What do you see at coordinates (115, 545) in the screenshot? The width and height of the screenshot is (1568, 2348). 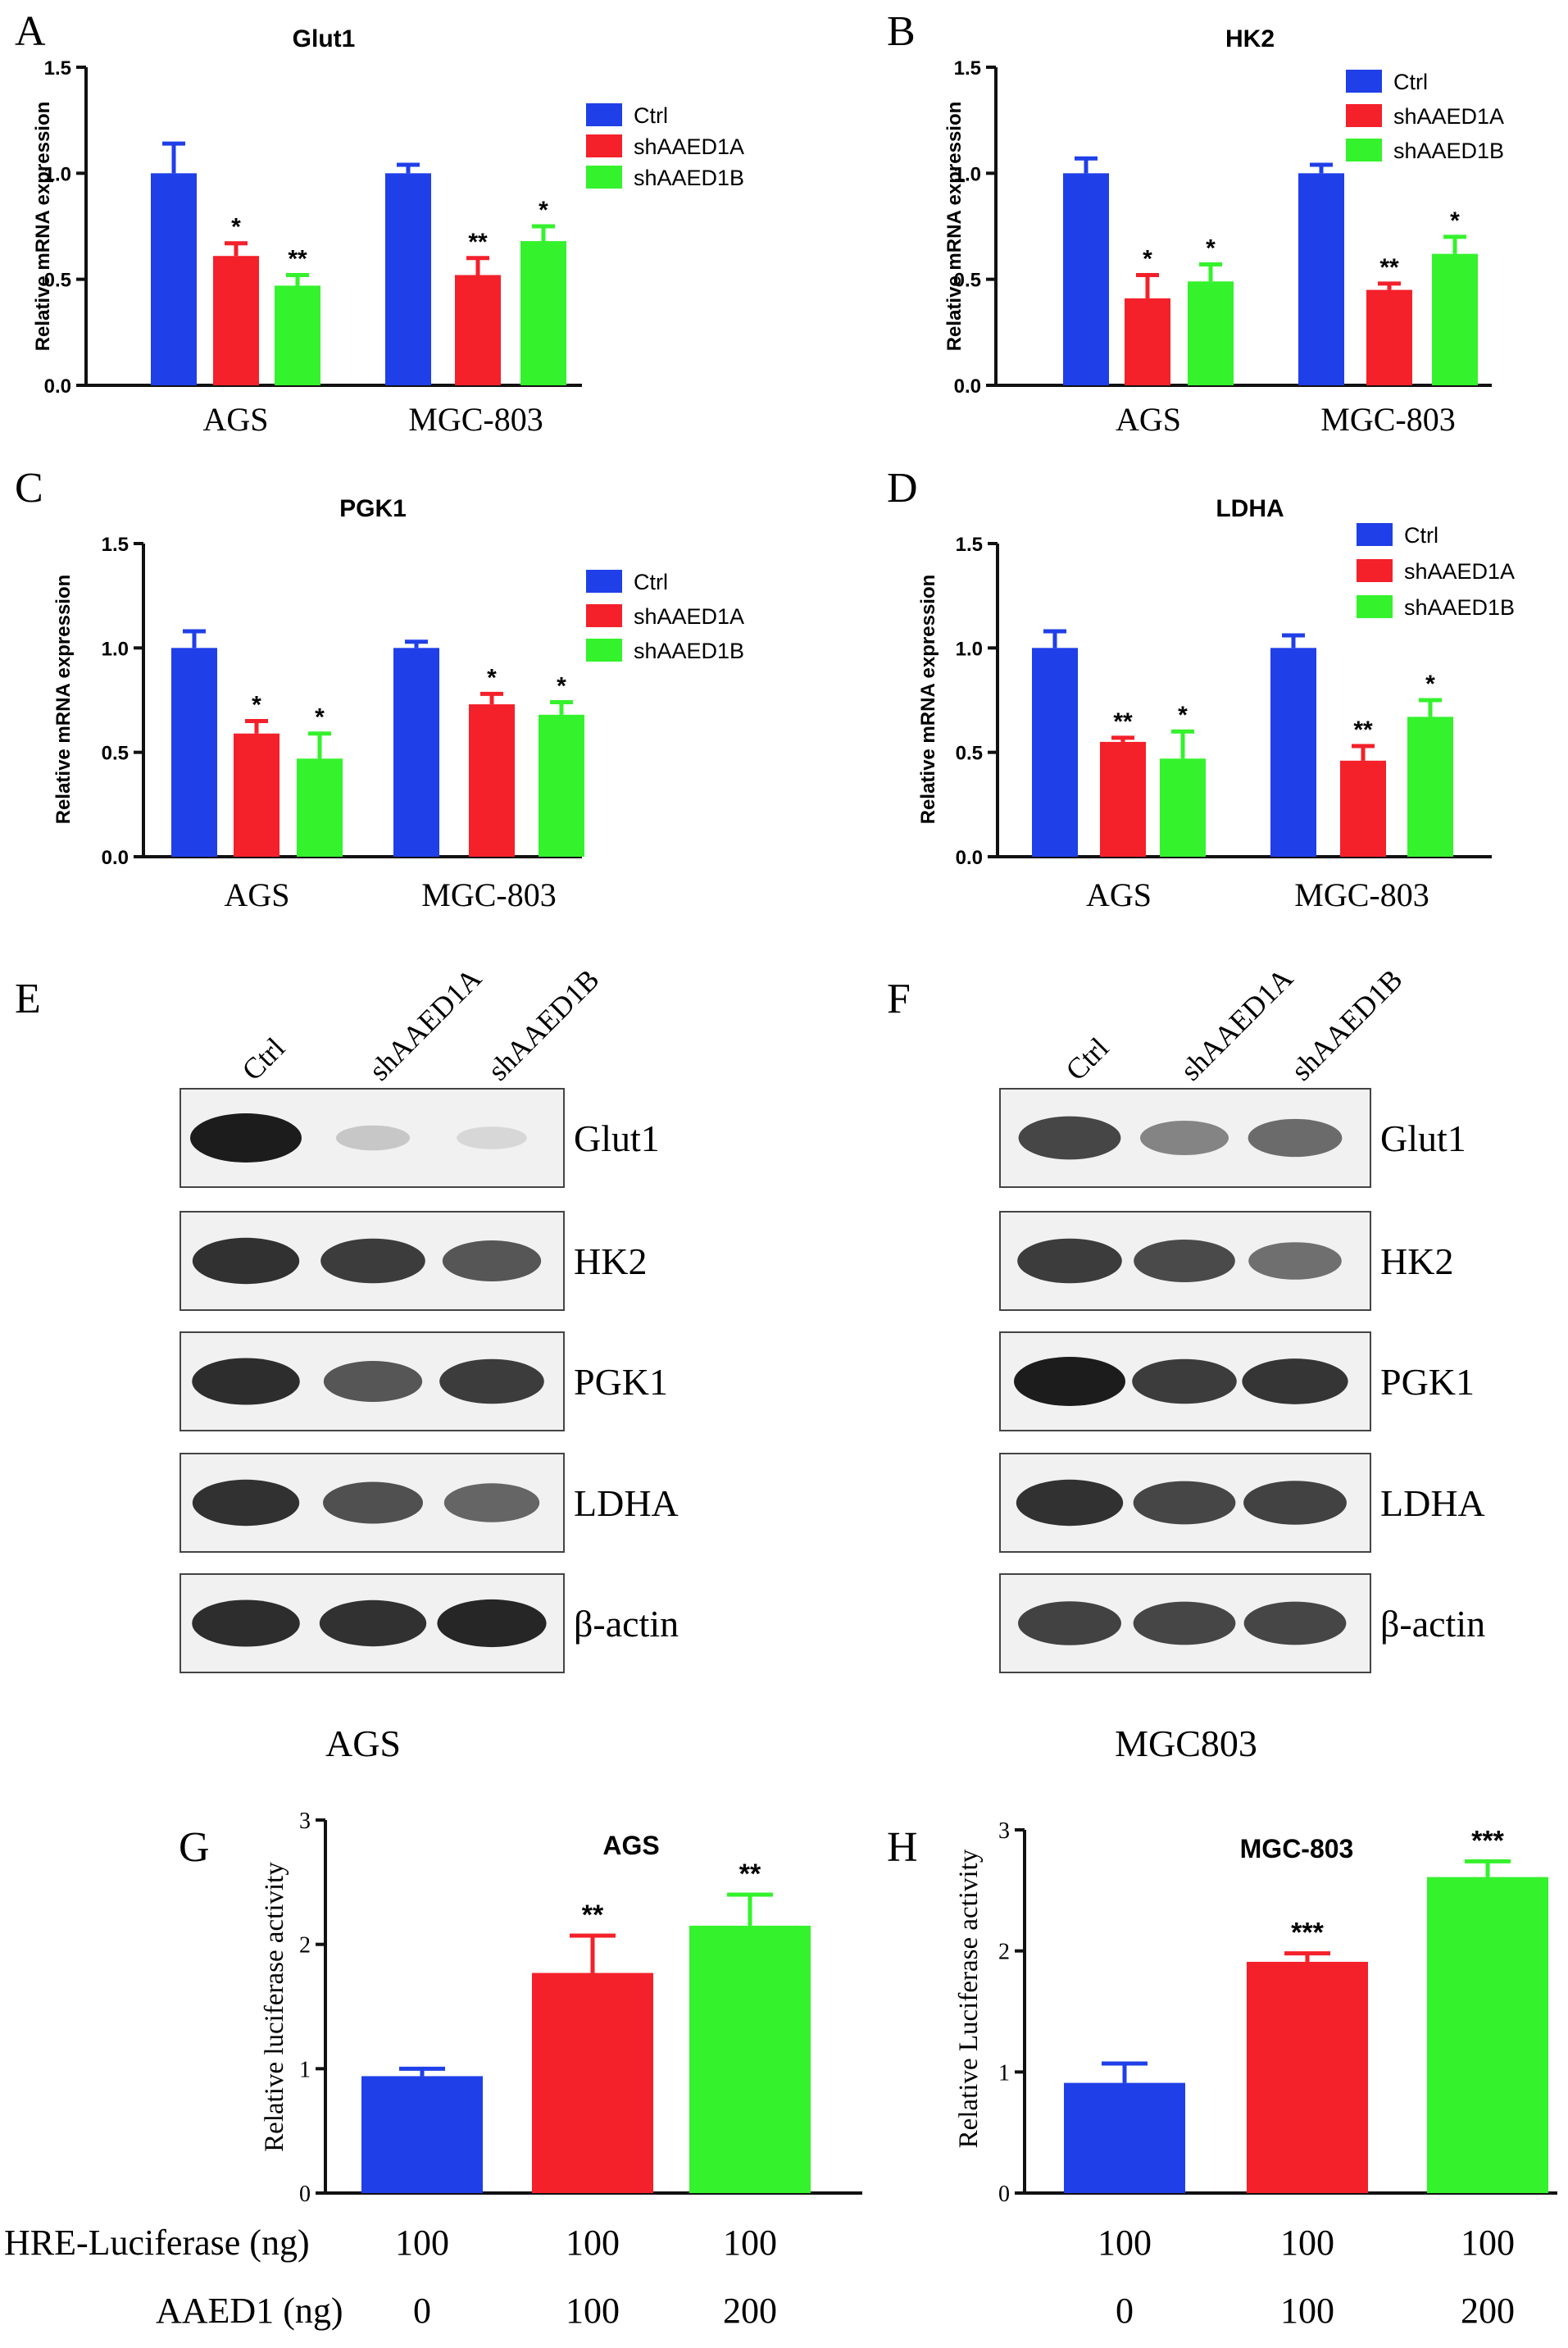 I see `y-tick-label: 1.5` at bounding box center [115, 545].